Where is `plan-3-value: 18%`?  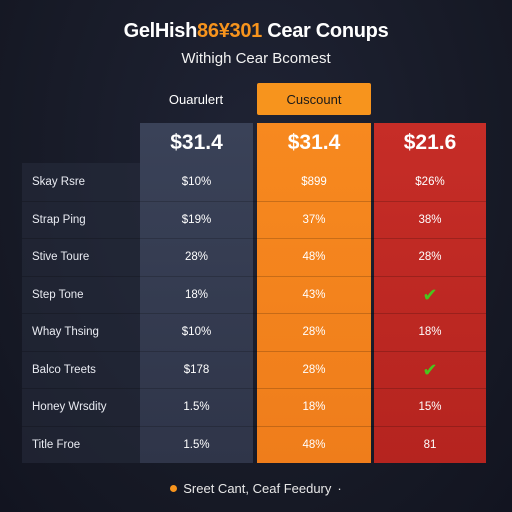
plan-3-value: 18% is located at coordinates (430, 332).